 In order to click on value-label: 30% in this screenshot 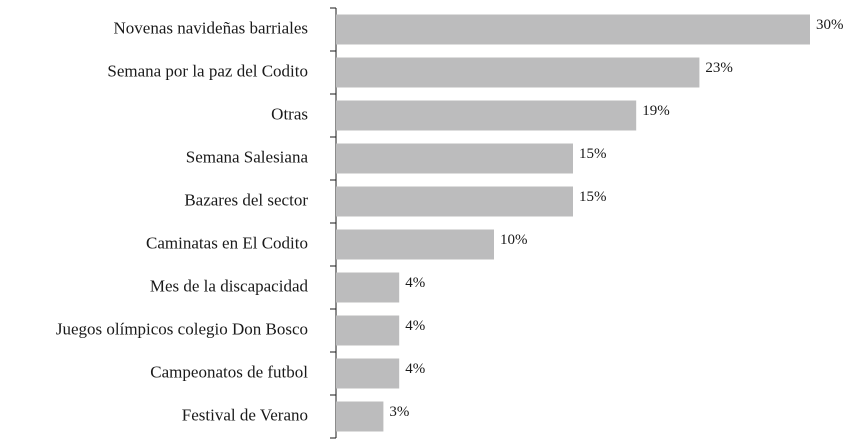, I will do `click(830, 25)`.